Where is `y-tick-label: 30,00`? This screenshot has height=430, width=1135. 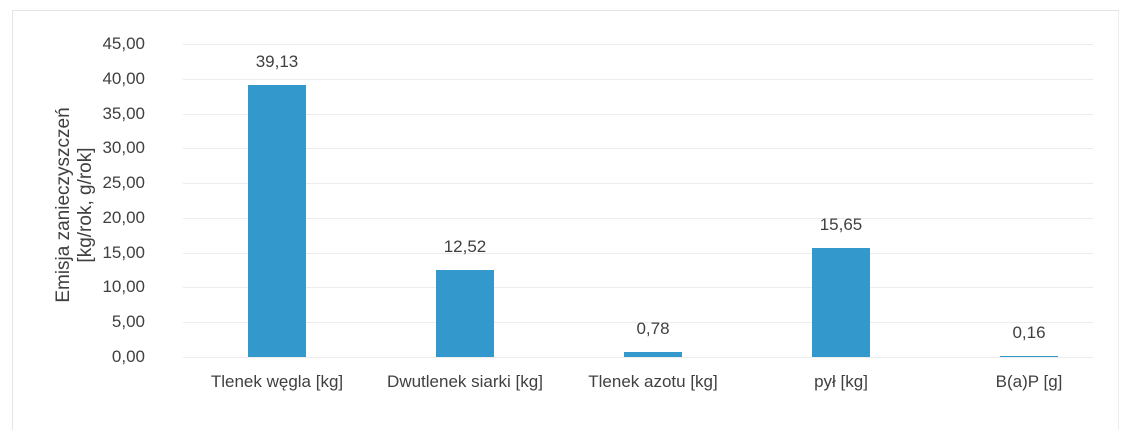 y-tick-label: 30,00 is located at coordinates (123, 148).